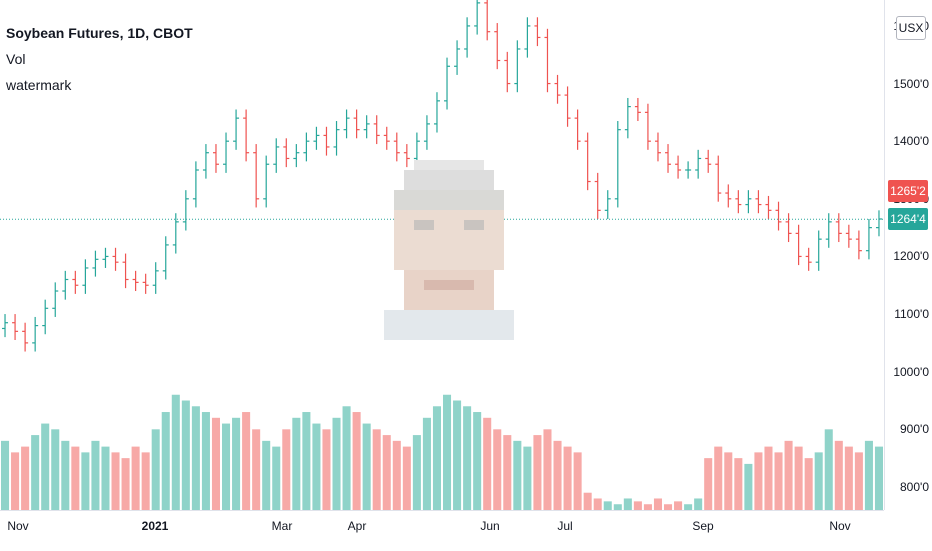 This screenshot has height=551, width=932. Describe the element at coordinates (449, 250) in the screenshot. I see `watermark-image` at that location.